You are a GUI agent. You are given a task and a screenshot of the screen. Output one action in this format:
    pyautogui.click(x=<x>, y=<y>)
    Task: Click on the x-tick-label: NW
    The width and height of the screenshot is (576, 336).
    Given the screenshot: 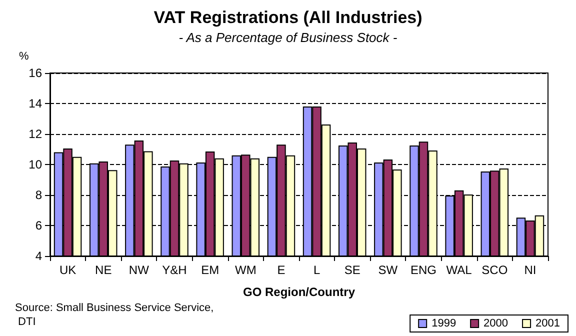 What is the action you would take?
    pyautogui.click(x=139, y=270)
    